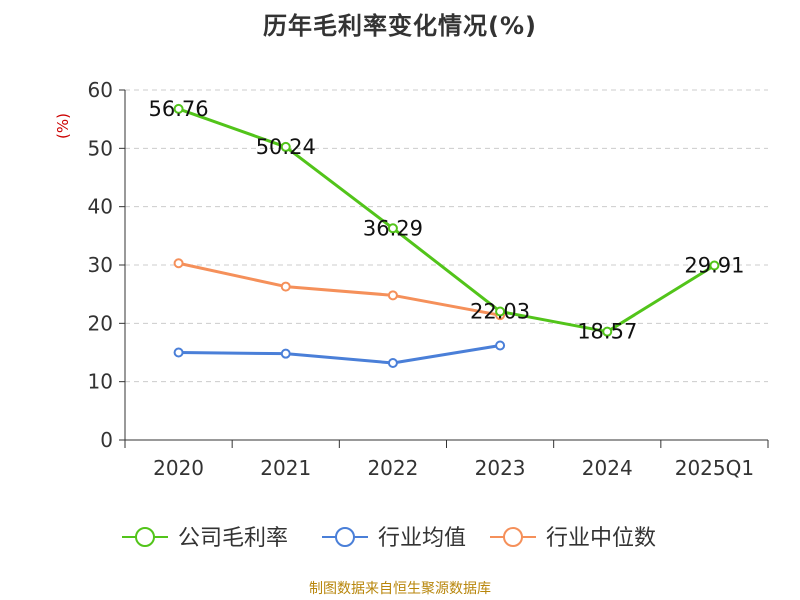 Image resolution: width=800 pixels, height=600 pixels. Describe the element at coordinates (400, 26) in the screenshot. I see `chart-title: 历年毛利率变化情况(%)` at that location.